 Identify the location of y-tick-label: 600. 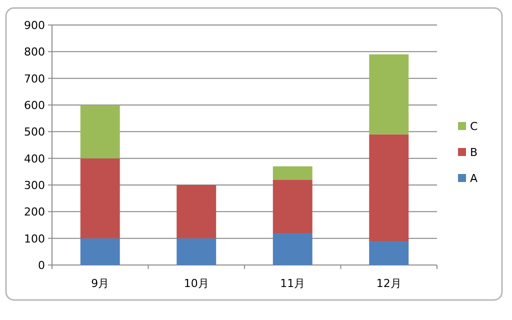
(34, 105).